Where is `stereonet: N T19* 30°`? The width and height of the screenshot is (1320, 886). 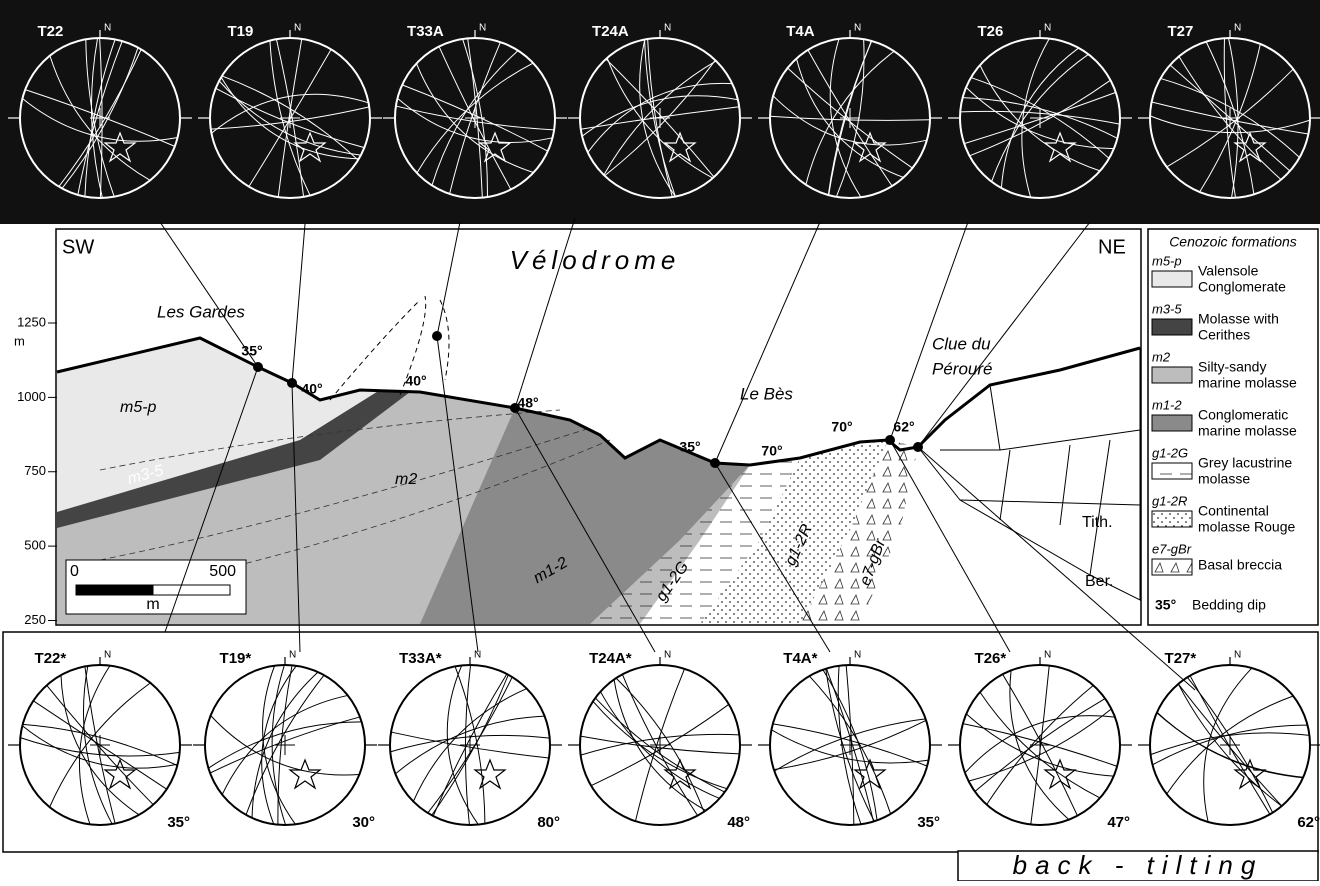 stereonet: N T19* 30° is located at coordinates (285, 740).